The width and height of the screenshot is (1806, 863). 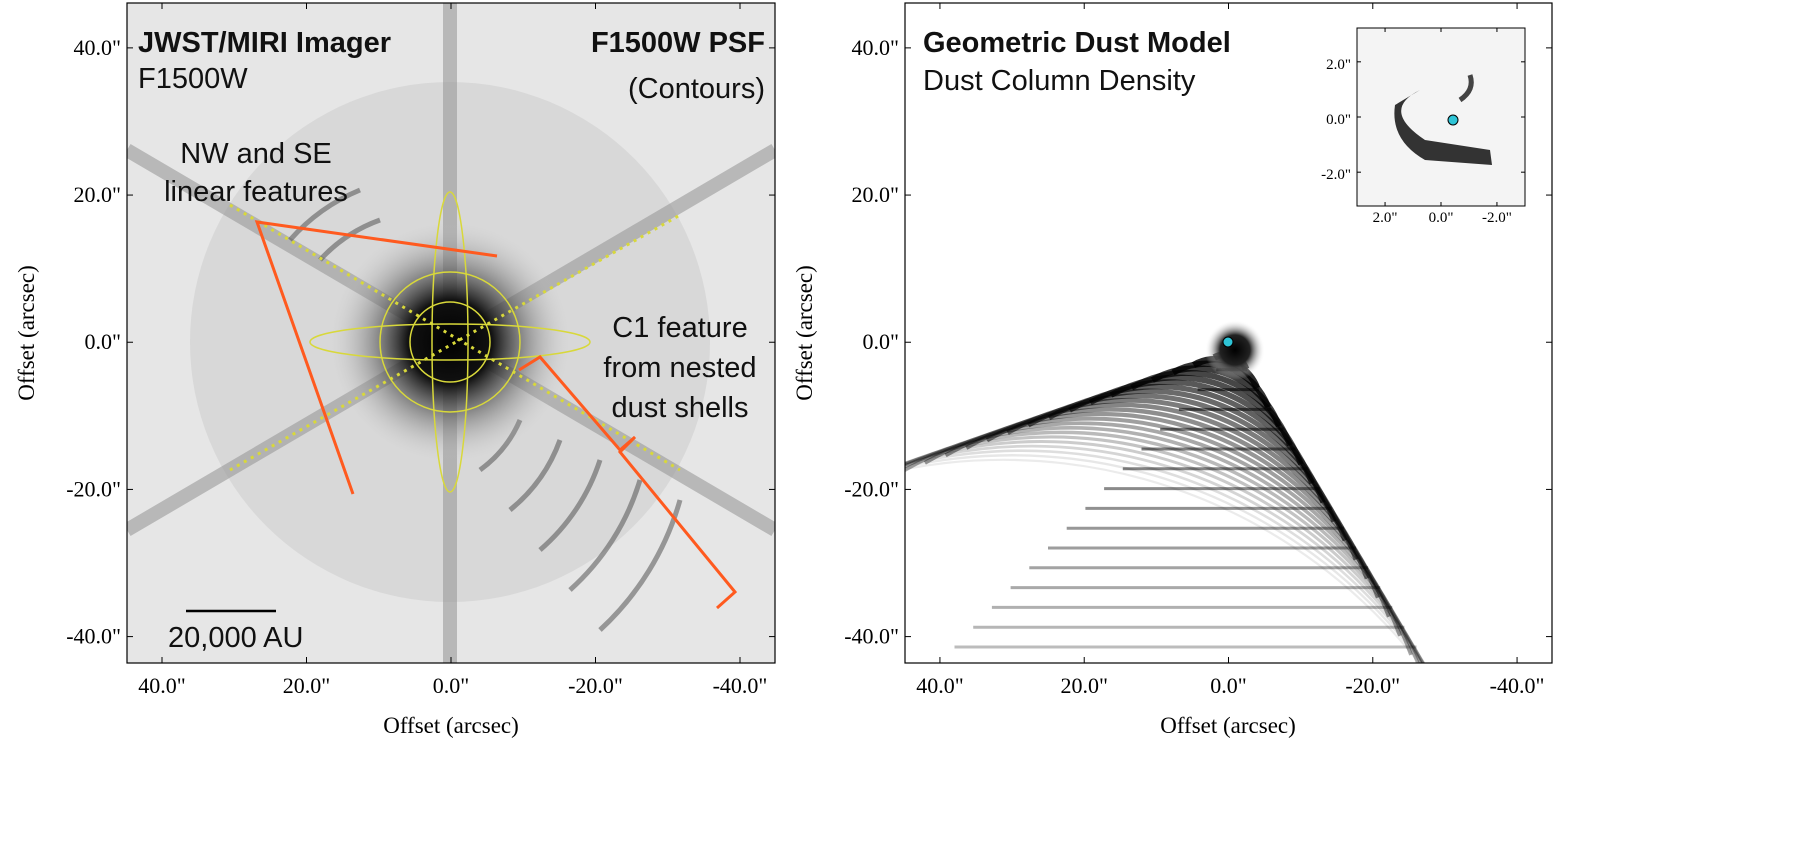 I want to click on annotation-nw-se: linear features, so click(x=256, y=192).